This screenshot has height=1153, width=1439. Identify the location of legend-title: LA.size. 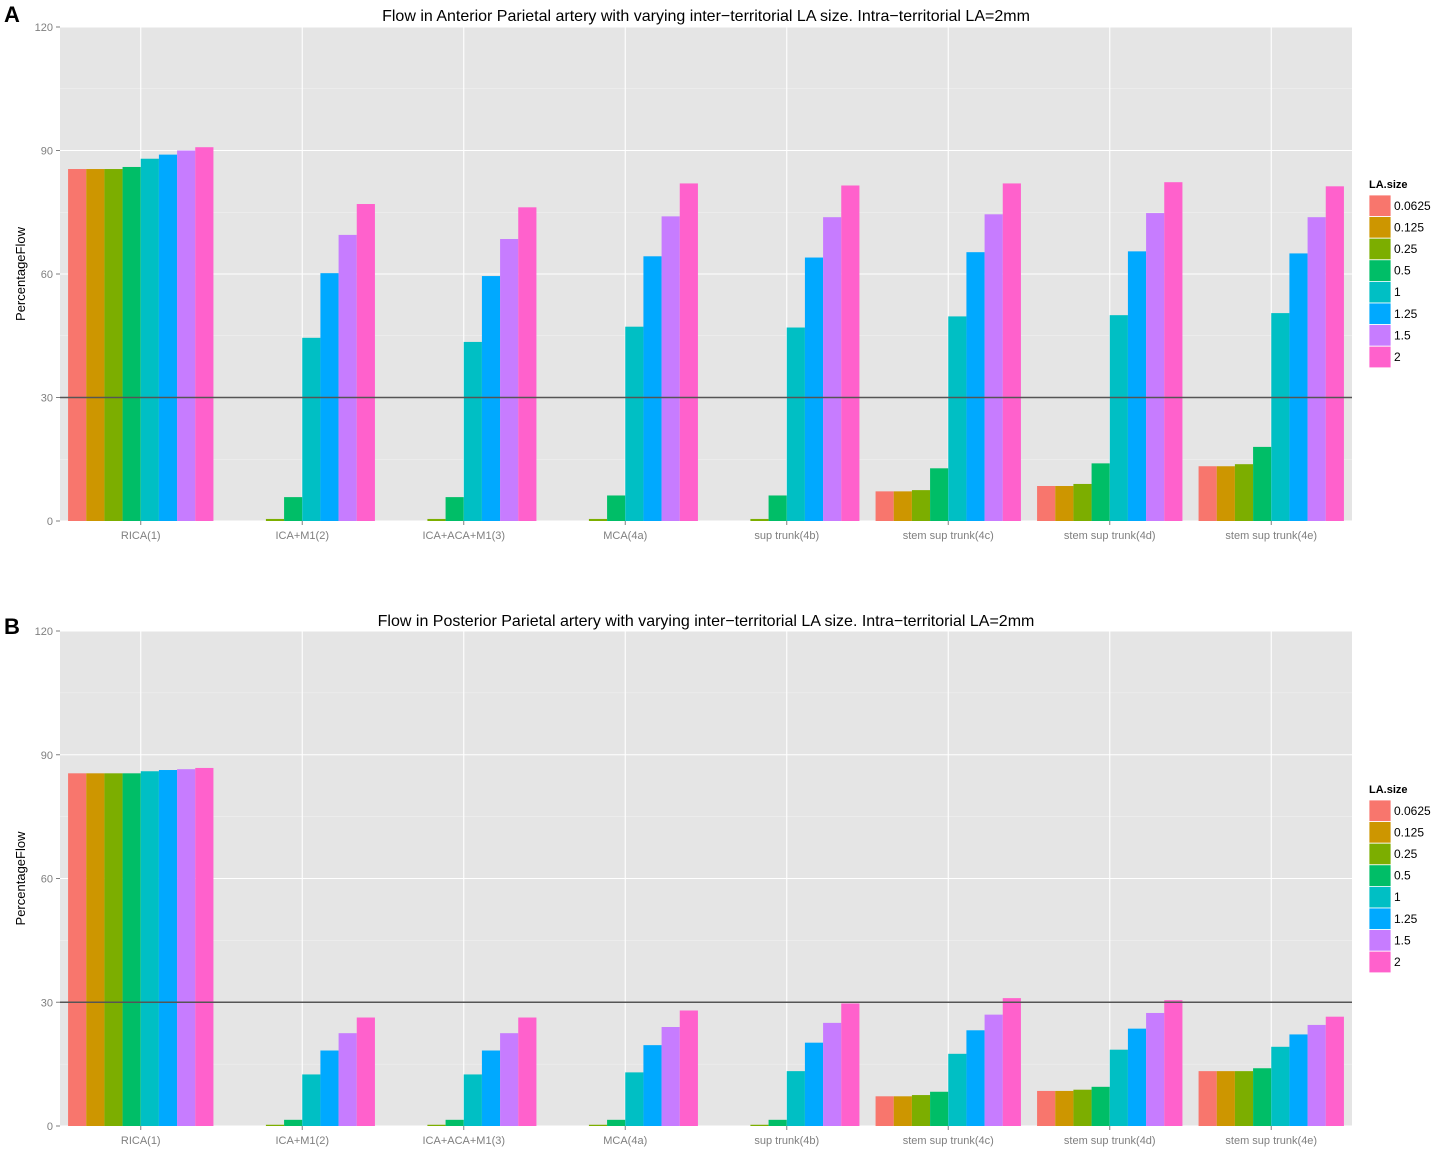
(1388, 185).